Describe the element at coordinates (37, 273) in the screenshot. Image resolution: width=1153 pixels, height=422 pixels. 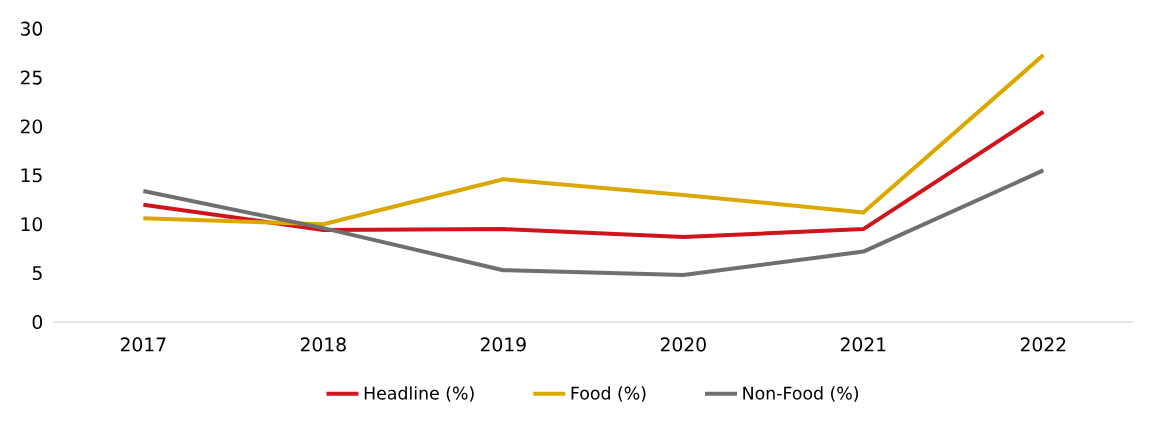
I see `y-tick-label: 5` at that location.